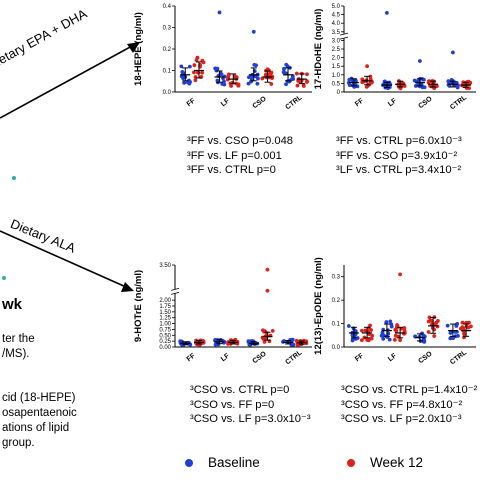 This screenshot has height=480, width=480. Describe the element at coordinates (67, 261) in the screenshot. I see `arrow-ala` at that location.